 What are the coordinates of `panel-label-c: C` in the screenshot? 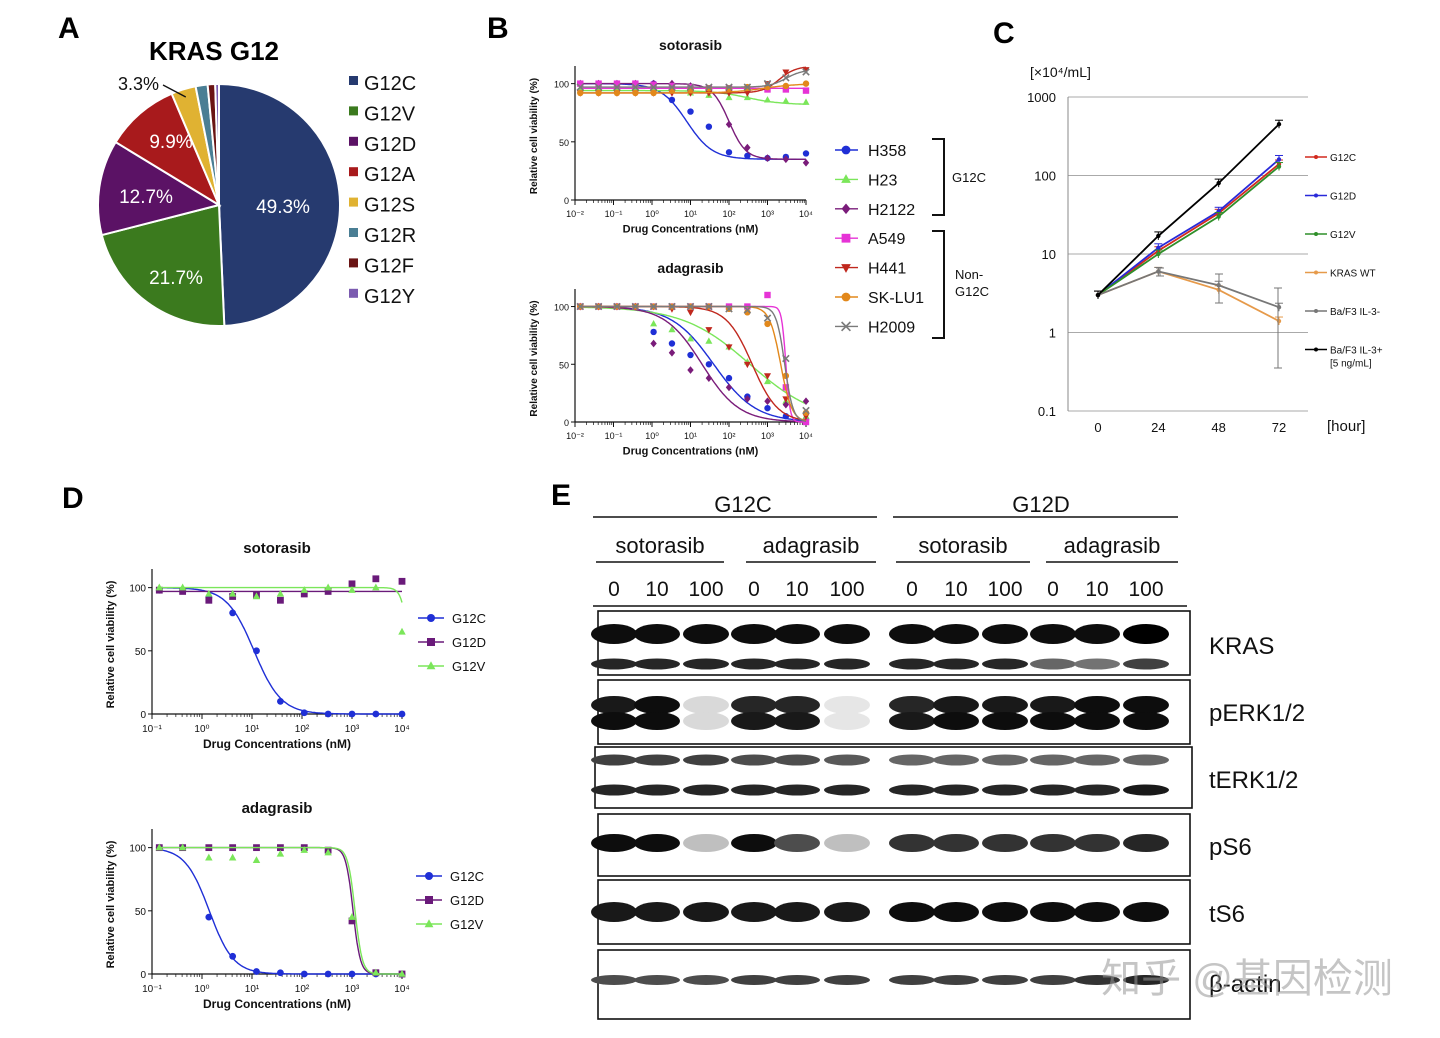 It's located at (1004, 33).